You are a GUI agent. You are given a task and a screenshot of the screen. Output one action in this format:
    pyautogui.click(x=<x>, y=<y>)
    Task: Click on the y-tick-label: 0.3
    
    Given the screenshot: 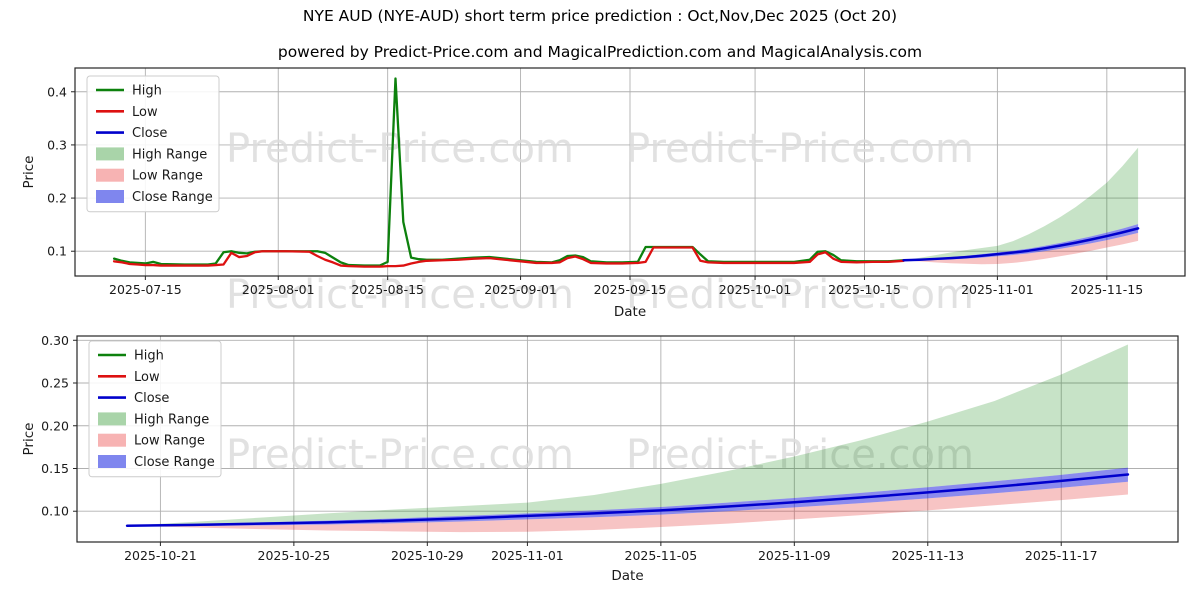 What is the action you would take?
    pyautogui.click(x=57, y=144)
    